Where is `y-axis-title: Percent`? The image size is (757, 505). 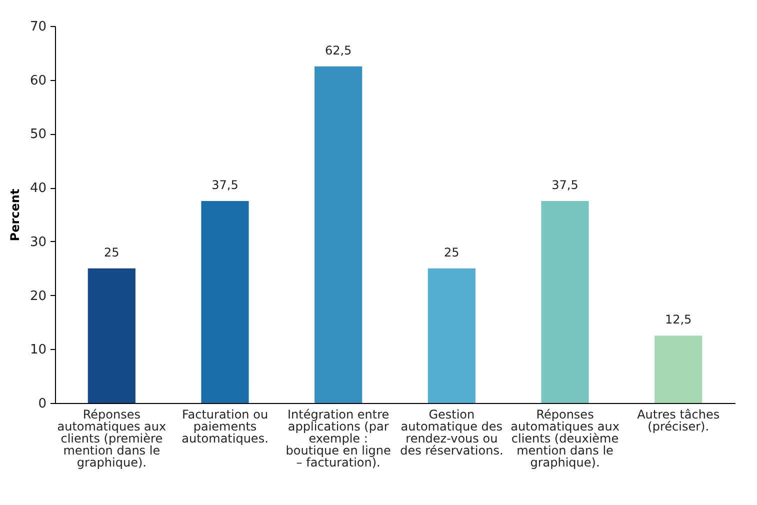 y-axis-title: Percent is located at coordinates (15, 215).